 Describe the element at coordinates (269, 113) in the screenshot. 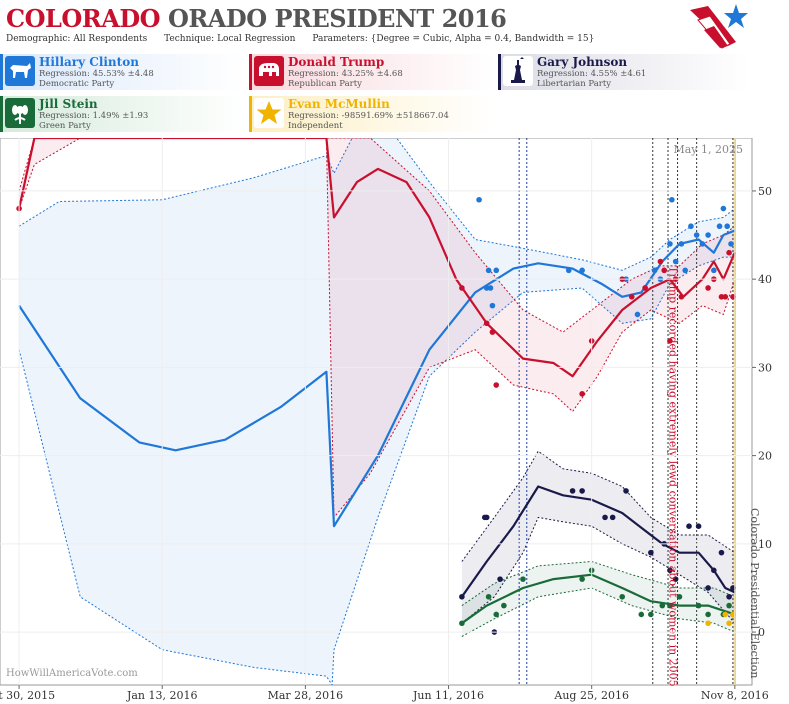

I see `star-icon` at that location.